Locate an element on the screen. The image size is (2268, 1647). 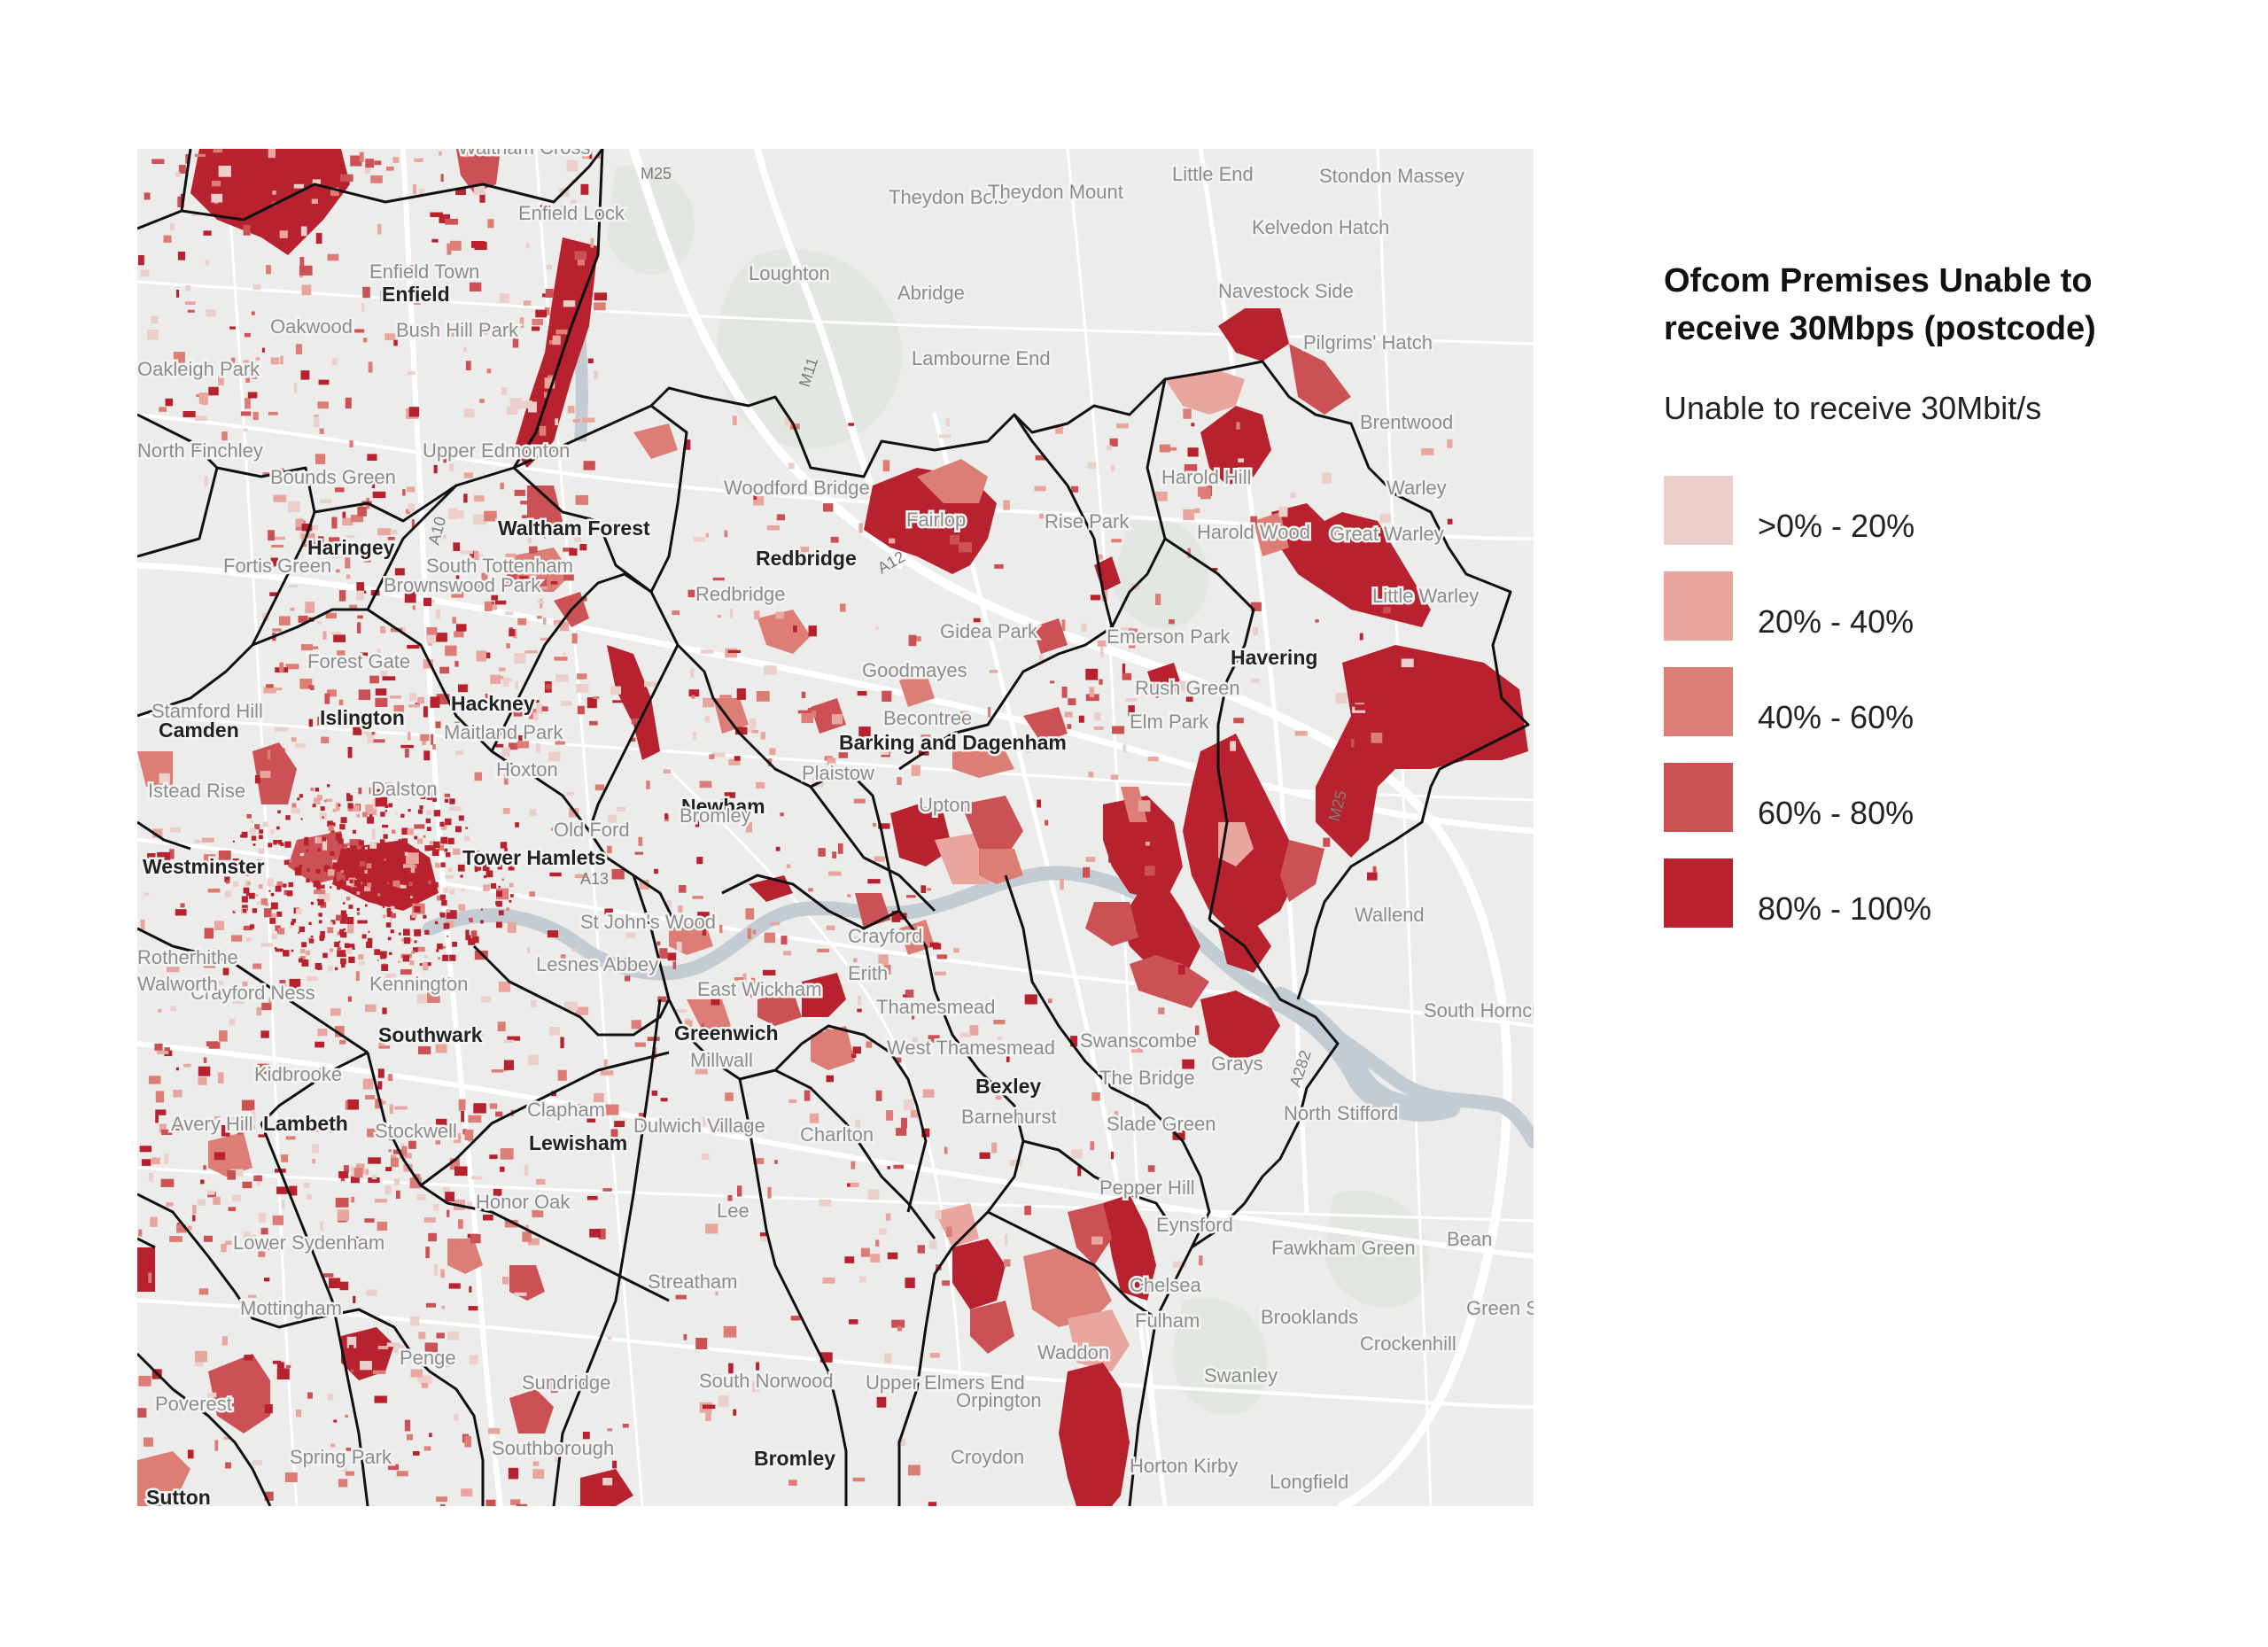
place-label: Bromley is located at coordinates (715, 815).